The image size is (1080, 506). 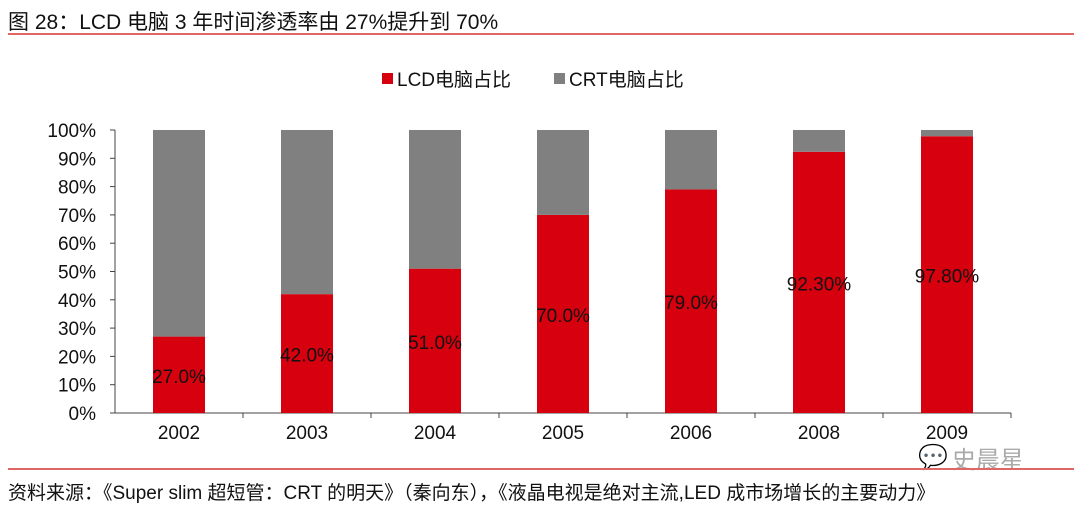 What do you see at coordinates (179, 233) in the screenshot?
I see `bar-crt-2002` at bounding box center [179, 233].